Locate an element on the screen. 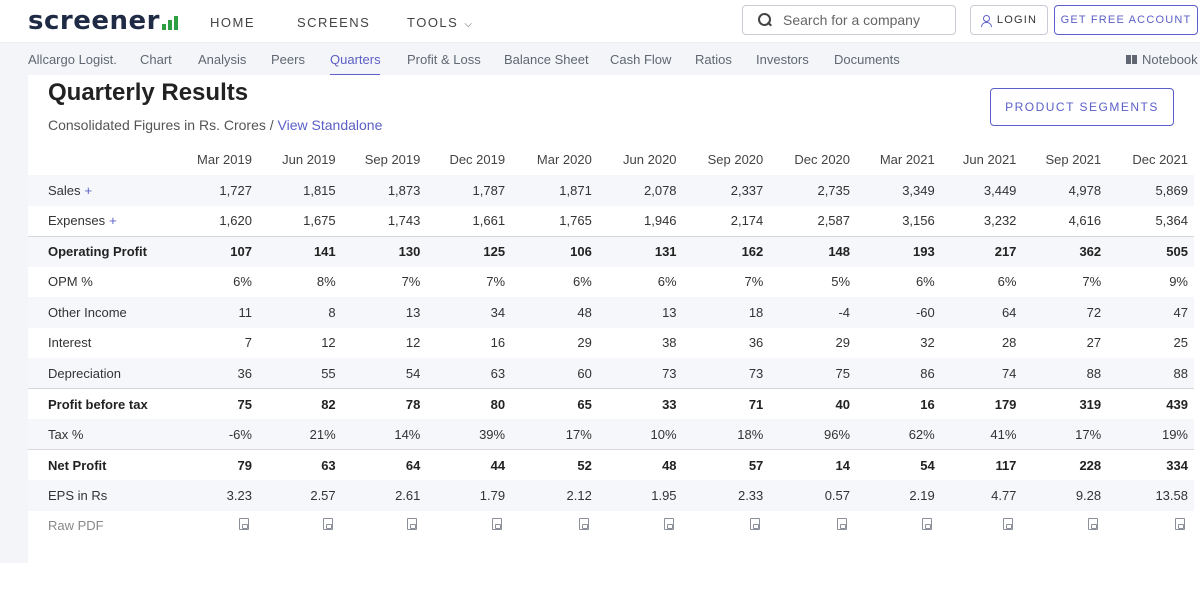 The image size is (1200, 607). subnav-peers: Peers is located at coordinates (288, 59).